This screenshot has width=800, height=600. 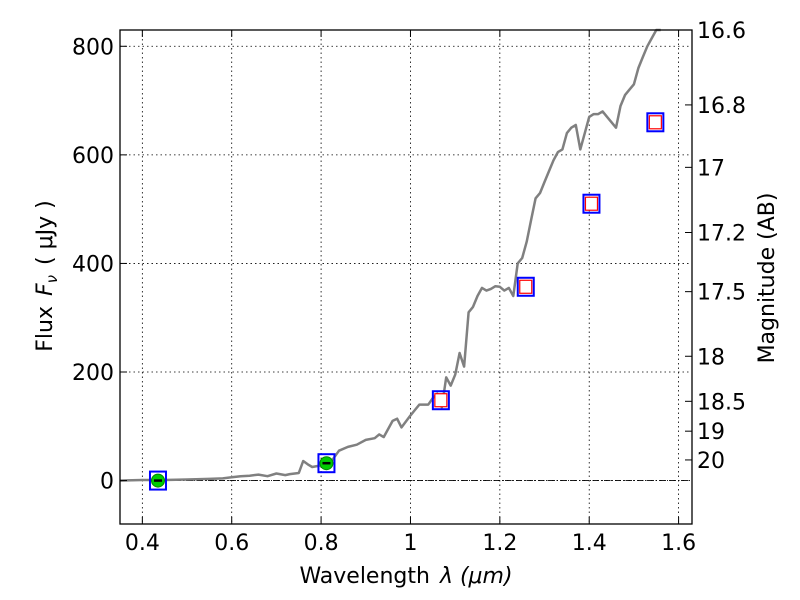 I want to click on y-axis-ticks: 0 200 400 600 800, so click(x=99, y=265).